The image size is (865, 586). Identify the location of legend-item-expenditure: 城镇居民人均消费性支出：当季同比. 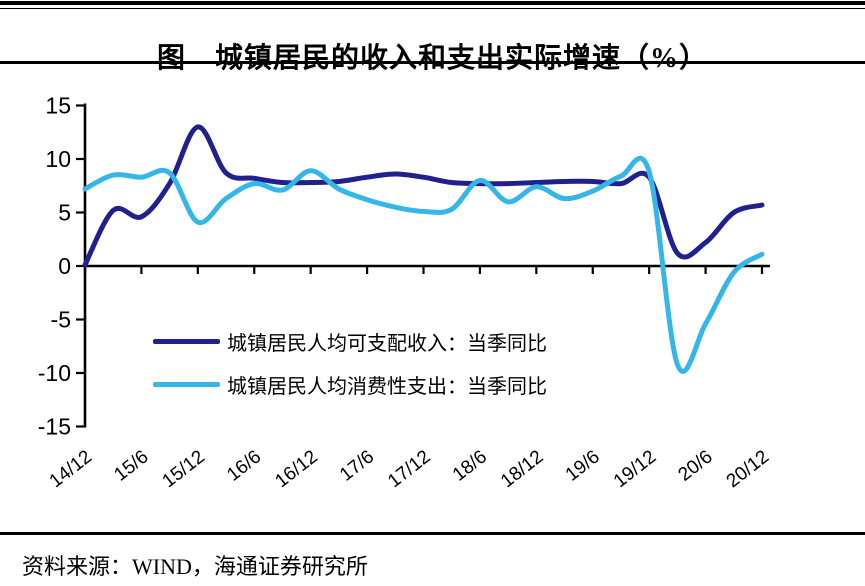
(350, 384).